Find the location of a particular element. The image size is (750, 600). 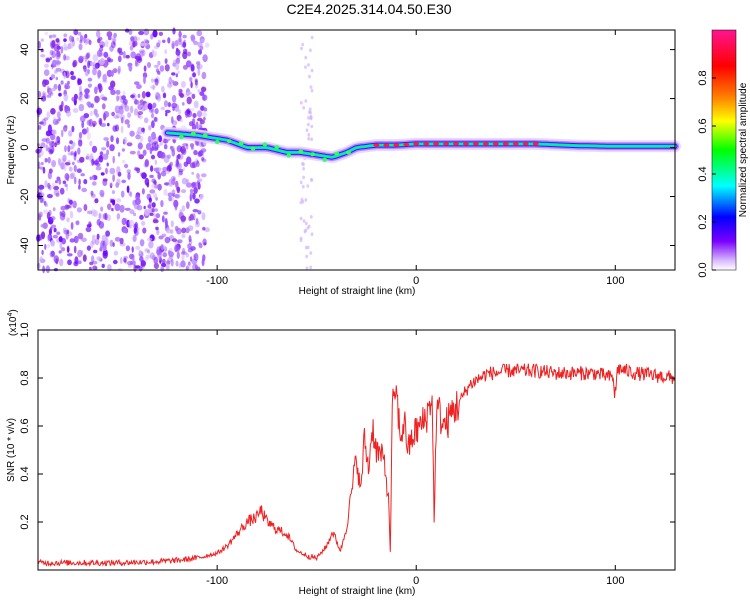

y-tick-label: 0.4 is located at coordinates (25, 473).